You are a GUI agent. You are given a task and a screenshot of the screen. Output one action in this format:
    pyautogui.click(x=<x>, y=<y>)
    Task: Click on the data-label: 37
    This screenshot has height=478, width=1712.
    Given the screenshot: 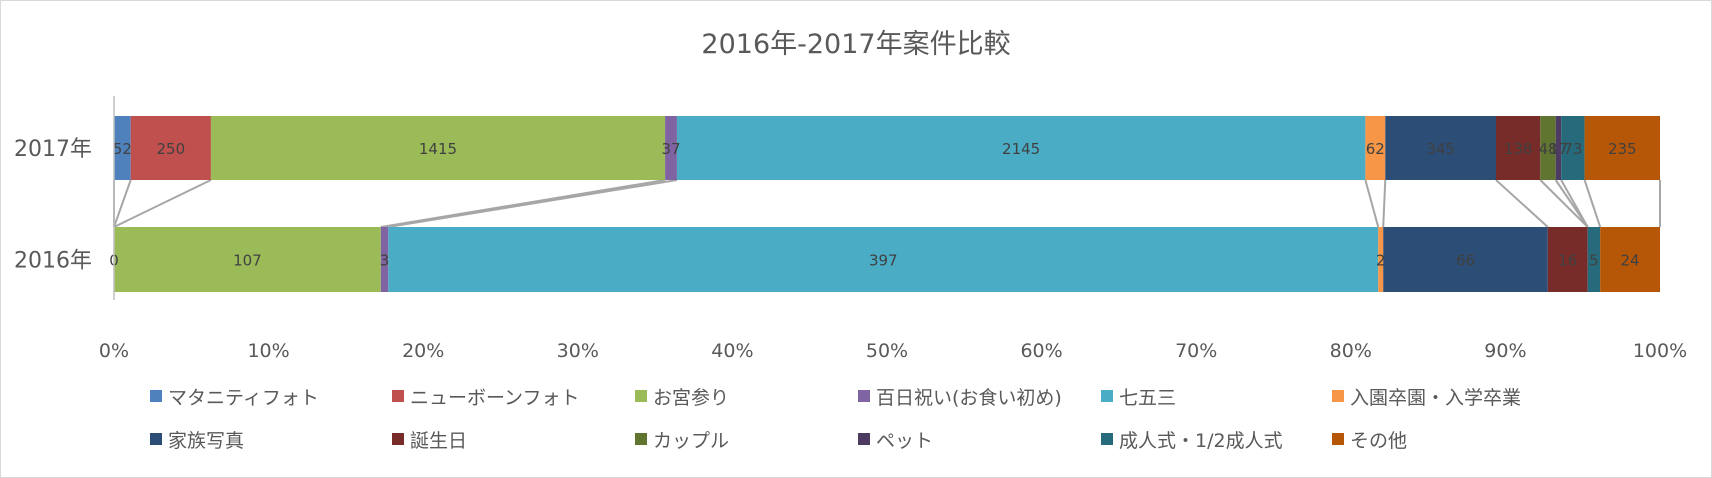 What is the action you would take?
    pyautogui.click(x=670, y=149)
    